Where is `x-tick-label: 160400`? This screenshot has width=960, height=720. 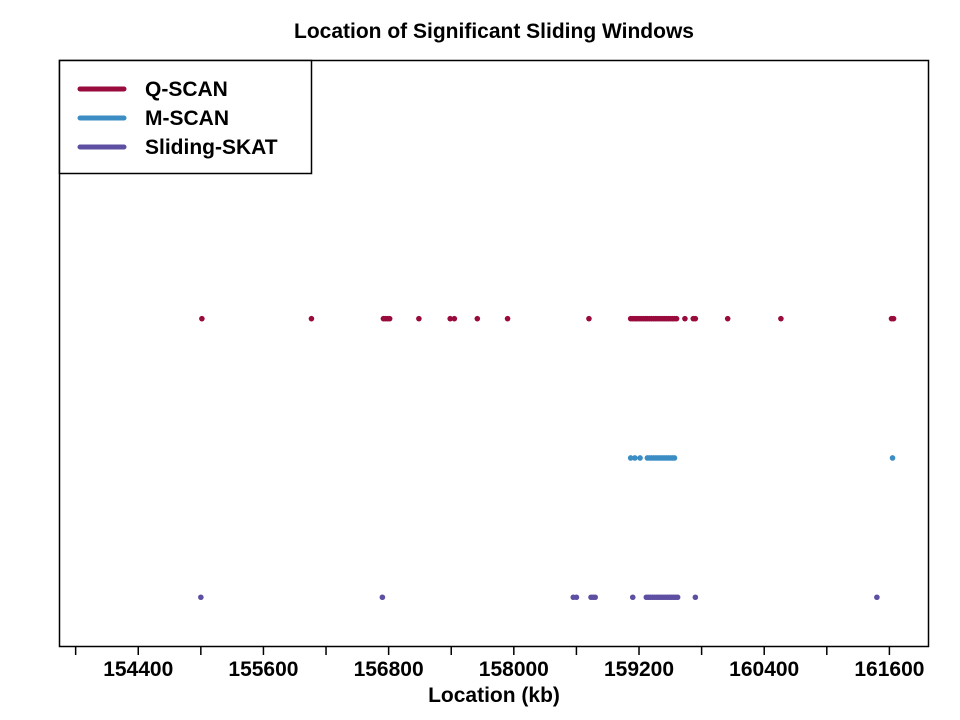
x-tick-label: 160400 is located at coordinates (764, 669).